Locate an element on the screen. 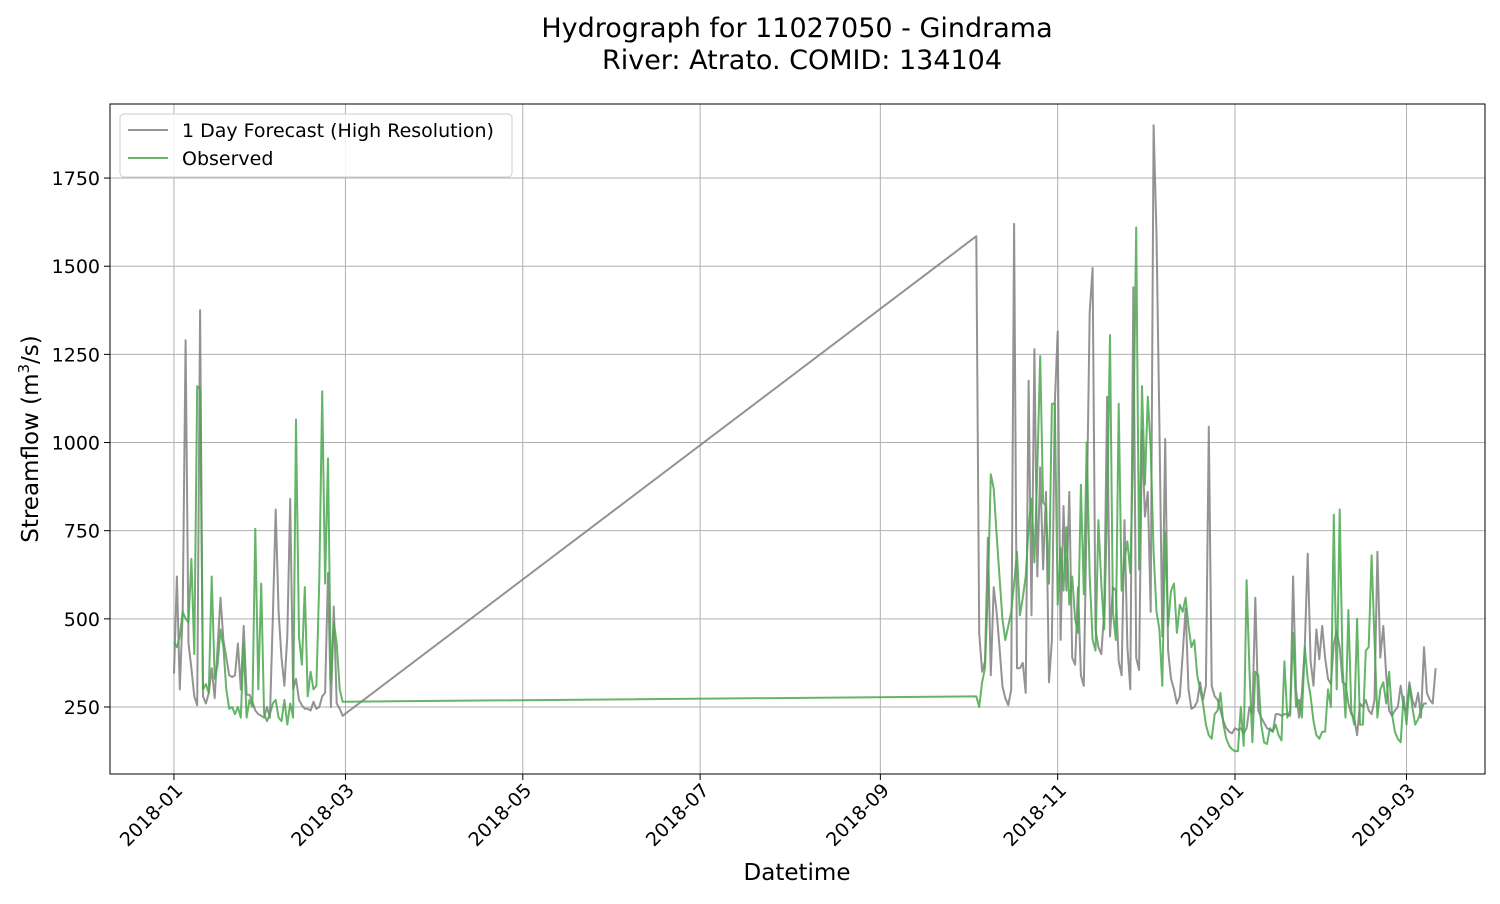  y-tick-label: 1750 is located at coordinates (76, 179).